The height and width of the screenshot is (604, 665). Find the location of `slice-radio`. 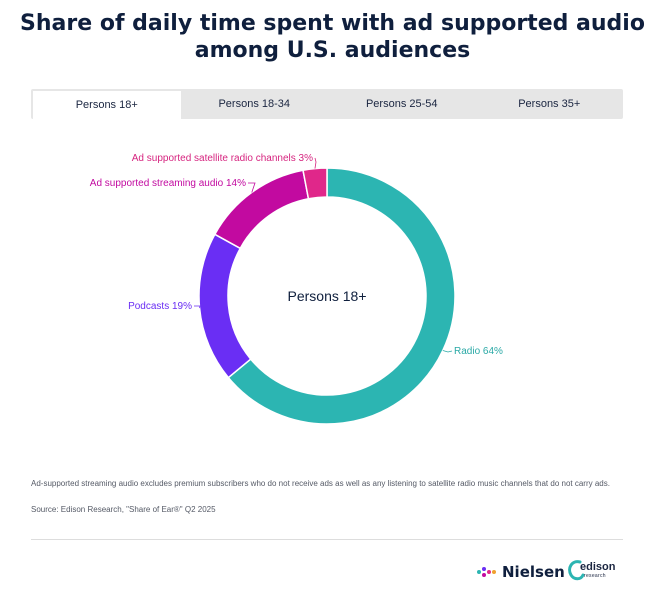

slice-radio is located at coordinates (341, 296).